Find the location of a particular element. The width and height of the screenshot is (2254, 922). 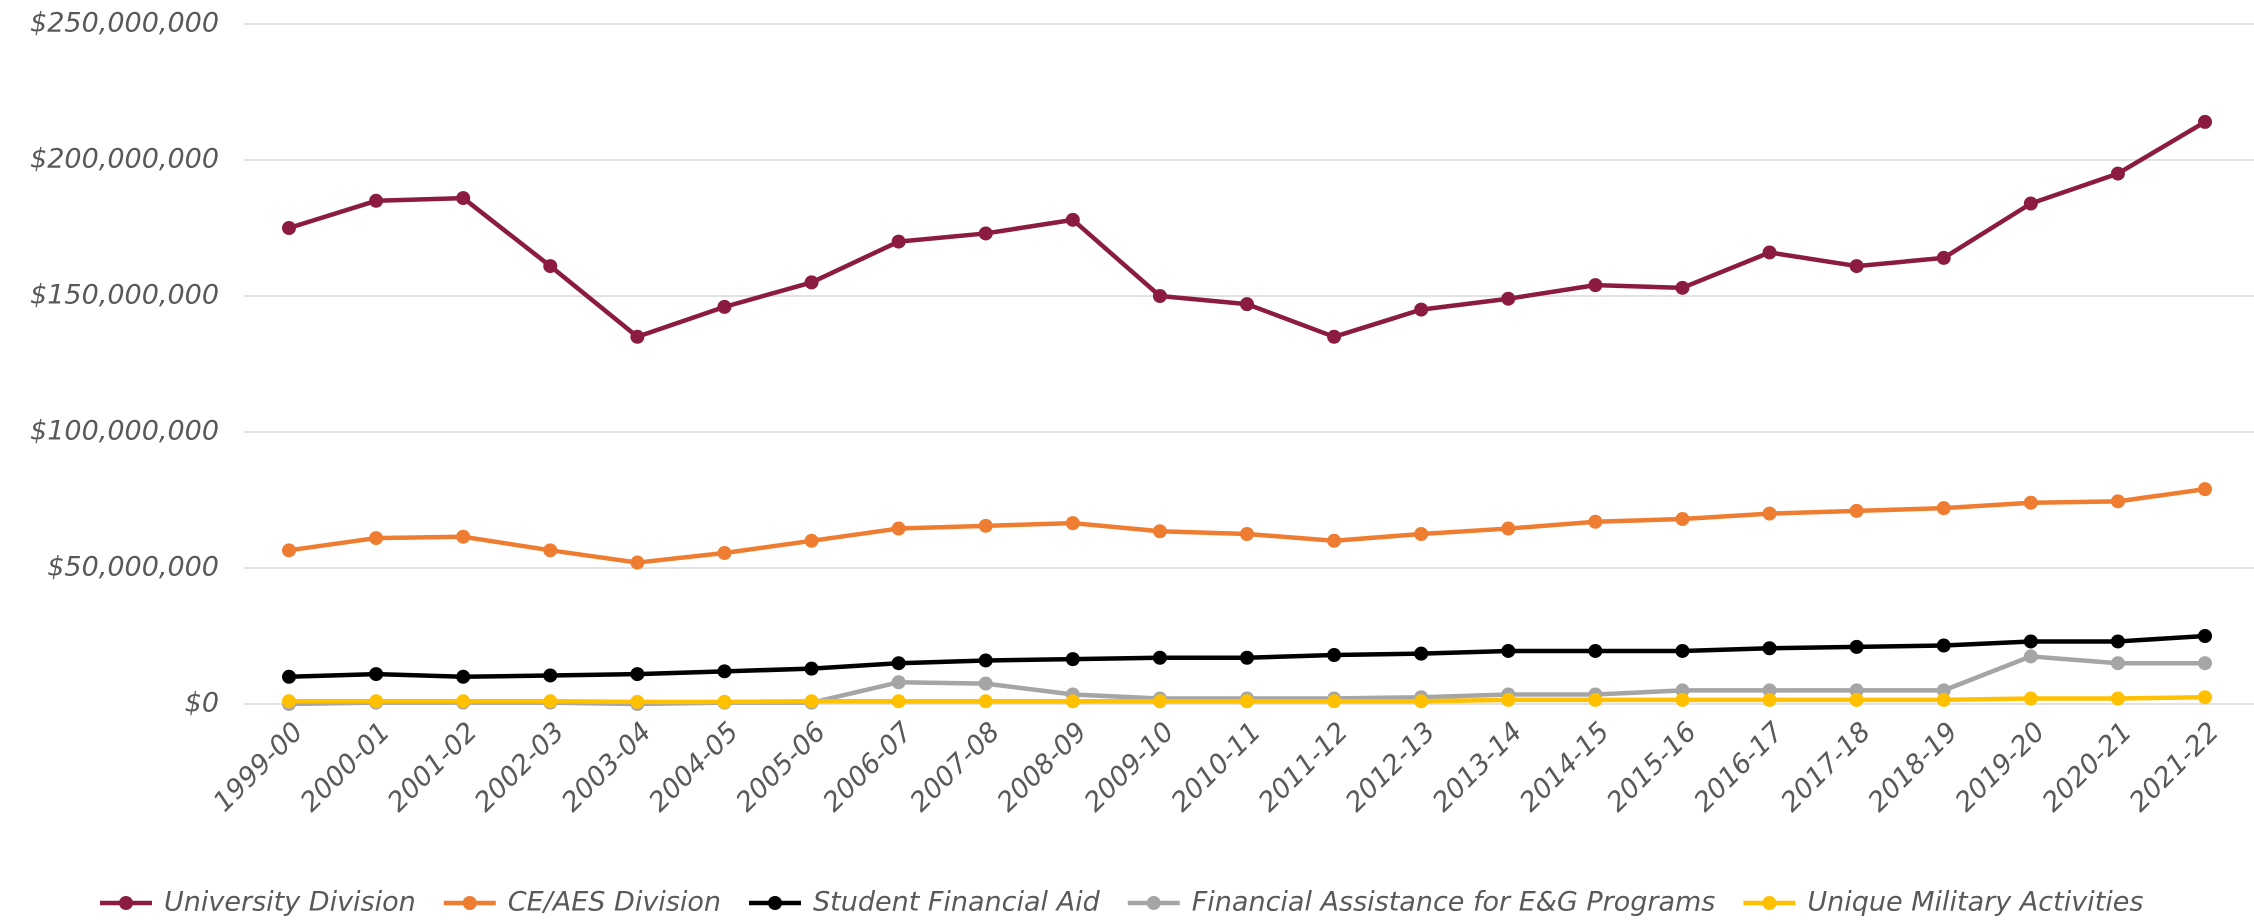

y-tick-label: $250,000,000 is located at coordinates (124, 23).